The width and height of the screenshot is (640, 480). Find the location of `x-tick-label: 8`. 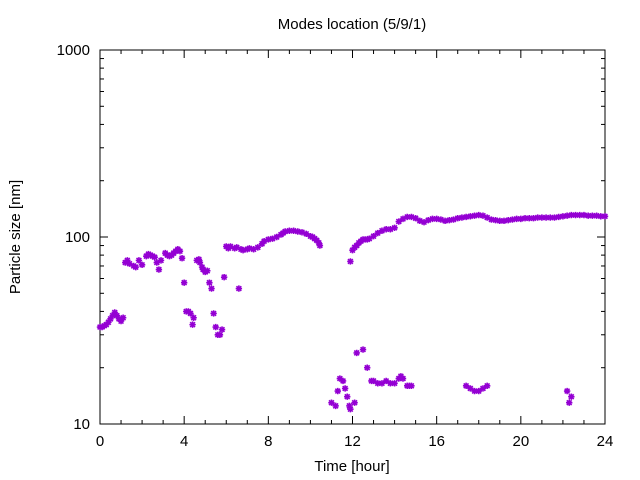

x-tick-label: 8 is located at coordinates (268, 441).